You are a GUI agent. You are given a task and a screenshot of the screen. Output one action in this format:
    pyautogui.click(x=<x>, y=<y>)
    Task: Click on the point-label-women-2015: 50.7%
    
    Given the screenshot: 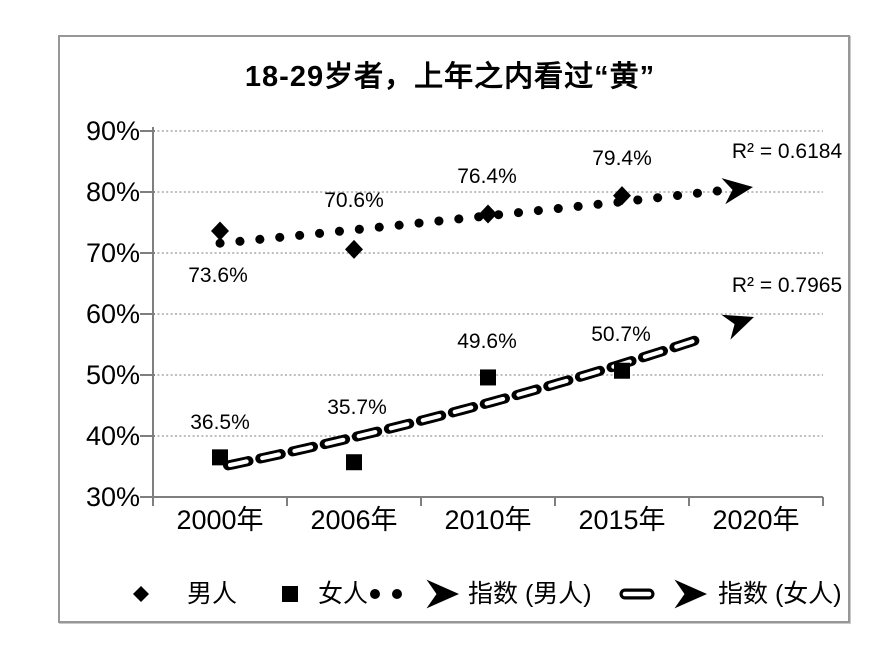 What is the action you would take?
    pyautogui.click(x=621, y=334)
    